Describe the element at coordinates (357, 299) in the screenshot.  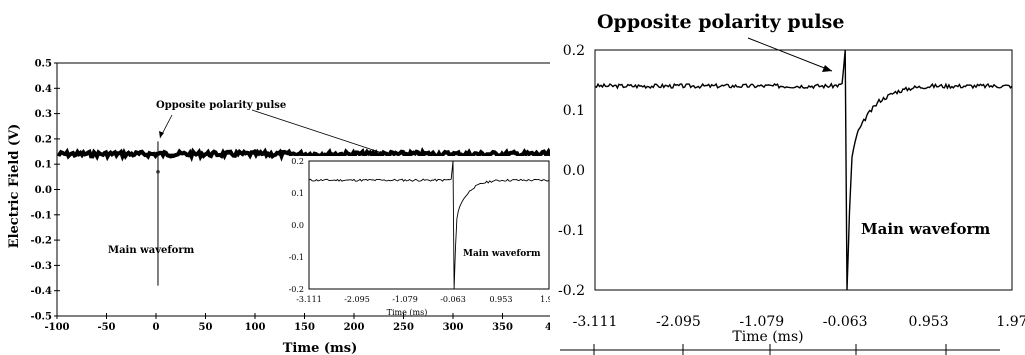
I see `inset-x-tick-label: -2.095` at that location.